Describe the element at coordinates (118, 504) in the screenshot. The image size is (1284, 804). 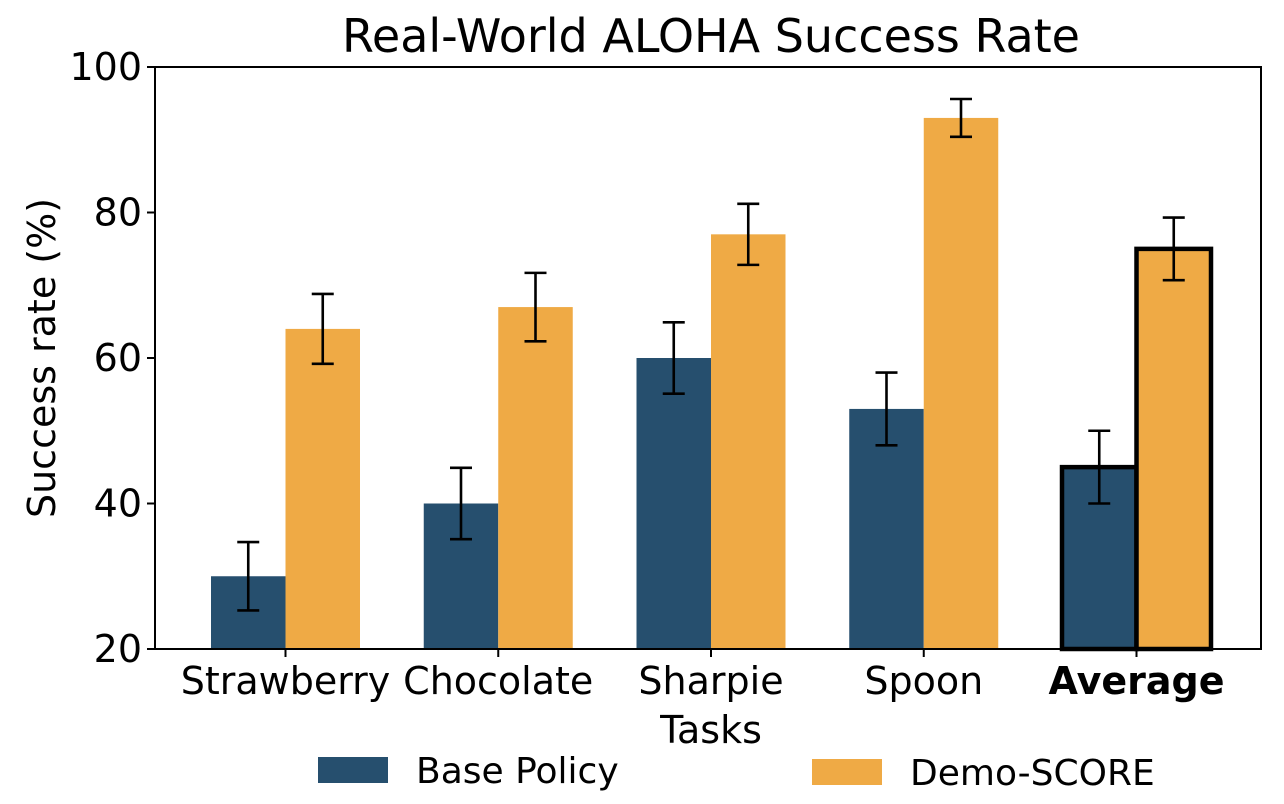
I see `y-tick-label-40: 40` at that location.